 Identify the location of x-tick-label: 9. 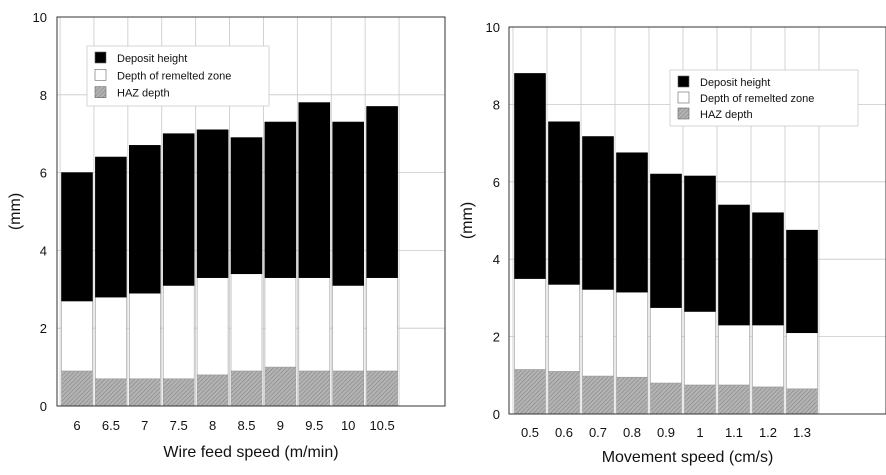
(280, 425).